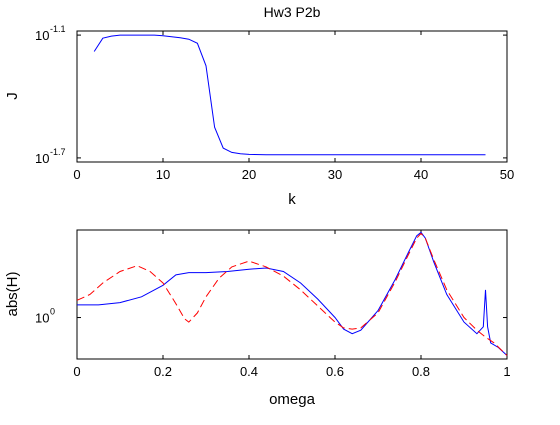 The width and height of the screenshot is (560, 425). I want to click on top-plot-y-tick-exponent: -1.1, so click(58, 29).